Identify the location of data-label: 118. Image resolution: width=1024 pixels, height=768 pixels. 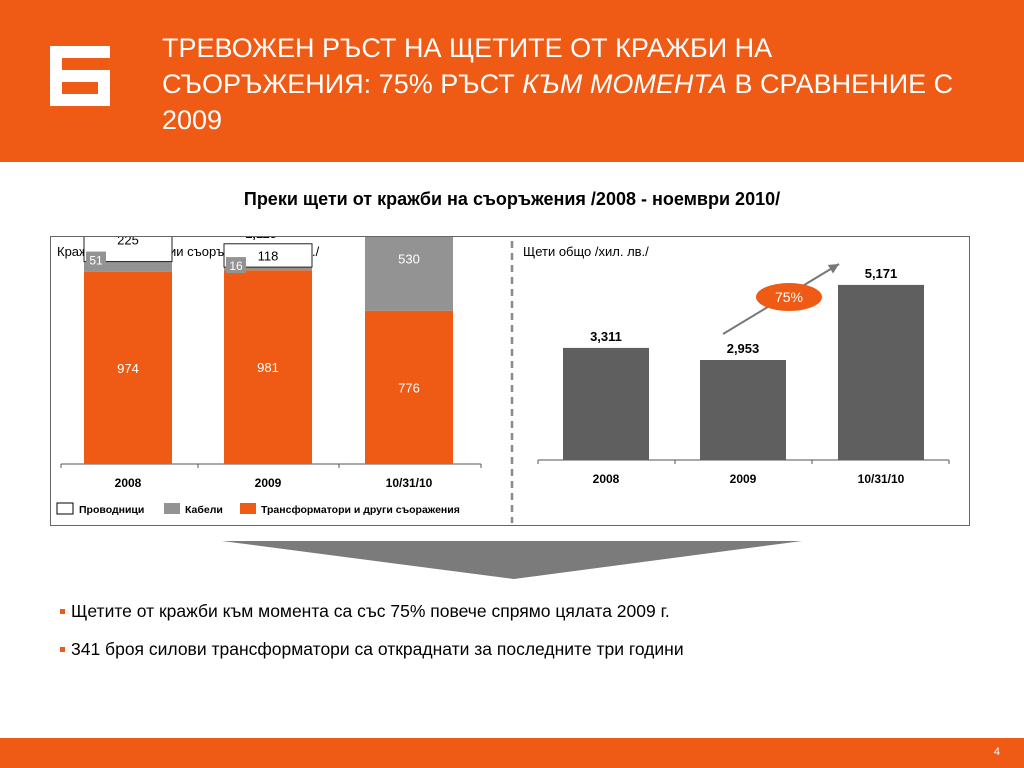
(268, 255).